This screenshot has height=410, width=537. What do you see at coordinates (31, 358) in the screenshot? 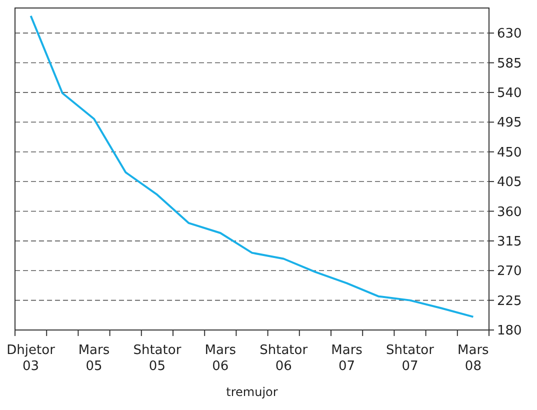
I see `x-tick-label: Dhjetor 03` at bounding box center [31, 358].